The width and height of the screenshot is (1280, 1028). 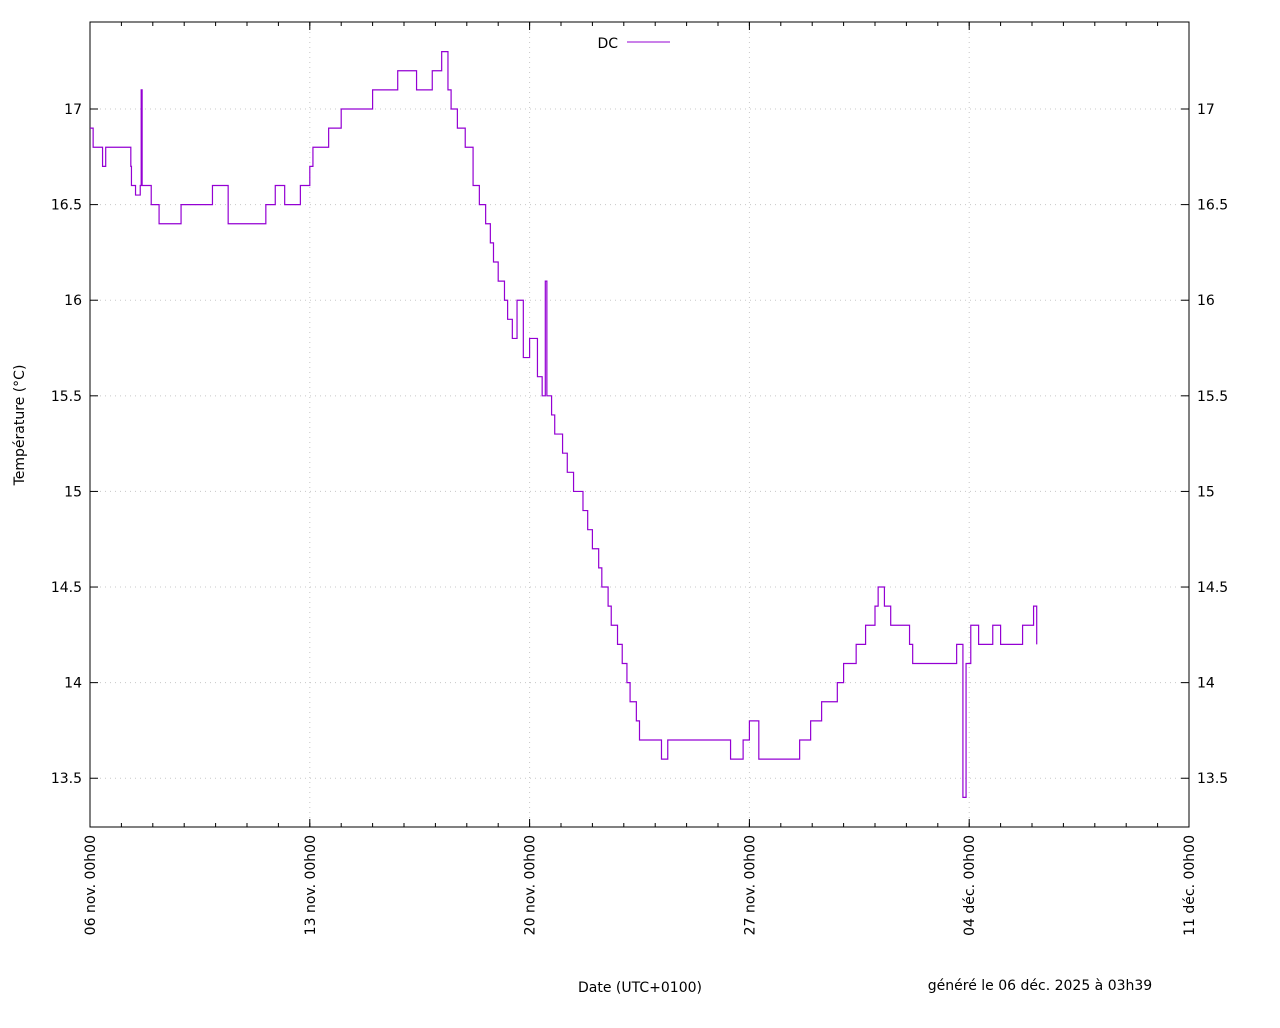 I want to click on y-tick-label-right: 16, so click(x=1206, y=301).